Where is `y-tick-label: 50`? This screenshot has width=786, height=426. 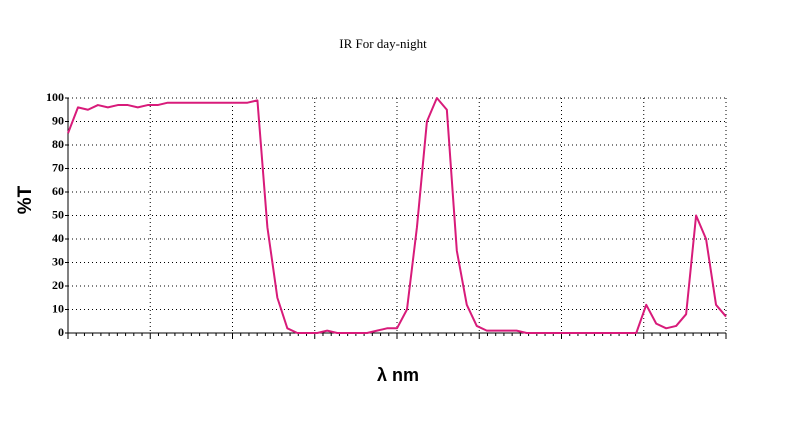 y-tick-label: 50 is located at coordinates (58, 214).